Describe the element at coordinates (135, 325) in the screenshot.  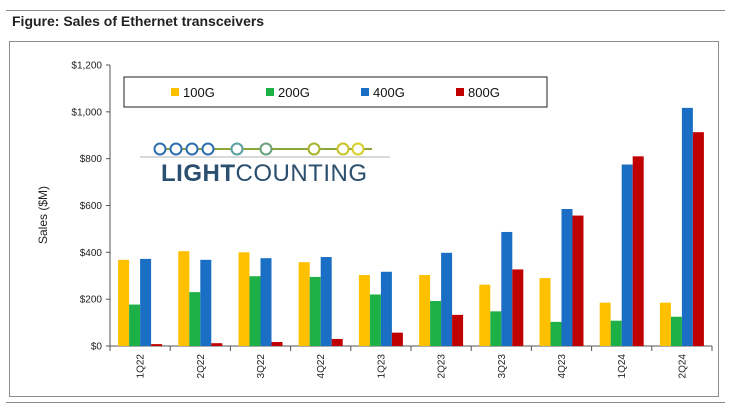
I see `bar-200G-1Q22` at that location.